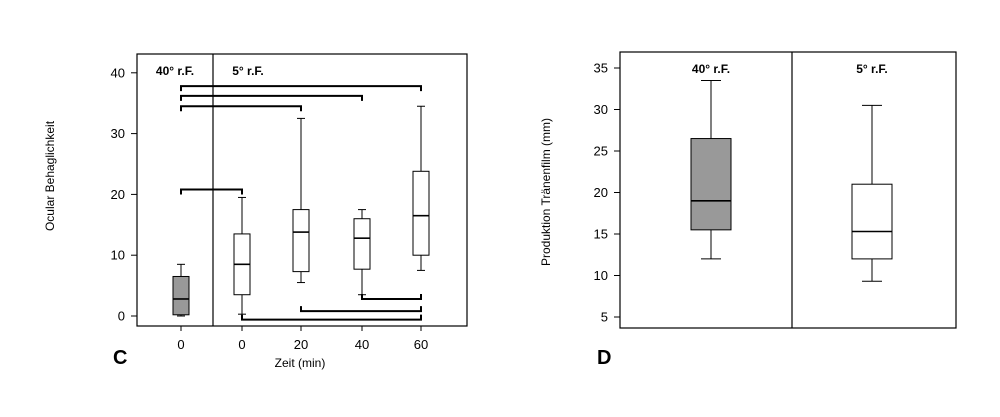 The width and height of the screenshot is (1000, 417). What do you see at coordinates (118, 72) in the screenshot?
I see `y-tick-label-c-4: 40` at bounding box center [118, 72].